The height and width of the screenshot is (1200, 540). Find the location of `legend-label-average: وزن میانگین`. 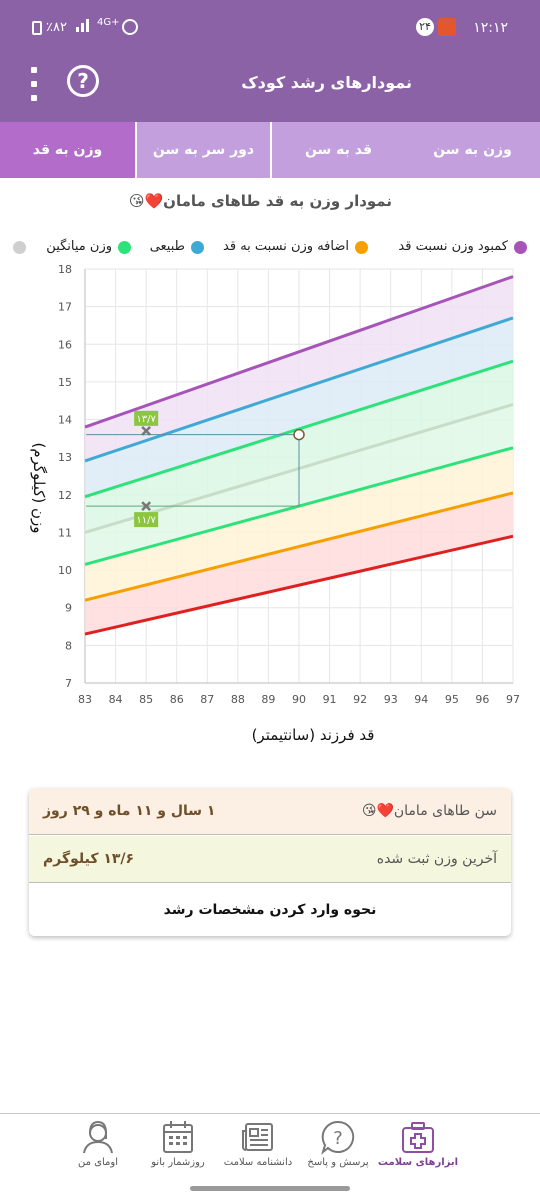

legend-label-average: وزن میانگین is located at coordinates (79, 246).